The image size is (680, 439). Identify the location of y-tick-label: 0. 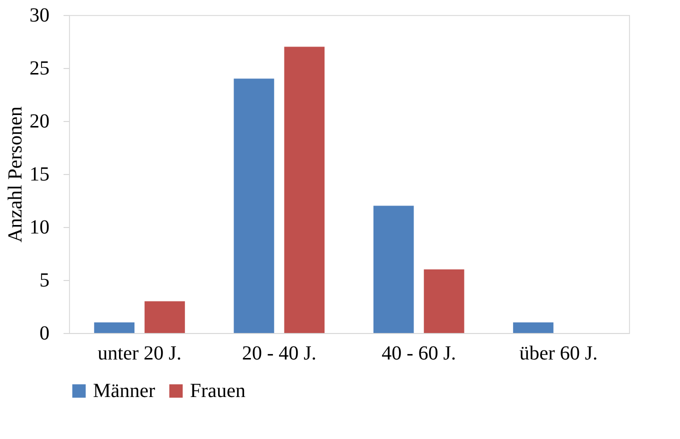
(45, 333).